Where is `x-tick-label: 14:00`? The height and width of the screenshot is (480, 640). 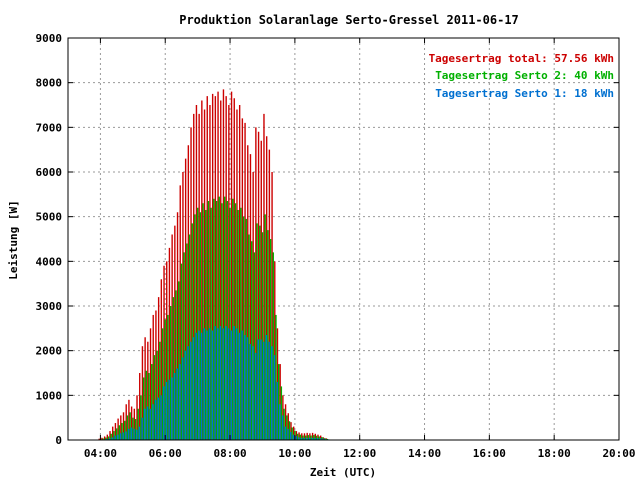
x-tick-label: 14:00 is located at coordinates (424, 453).